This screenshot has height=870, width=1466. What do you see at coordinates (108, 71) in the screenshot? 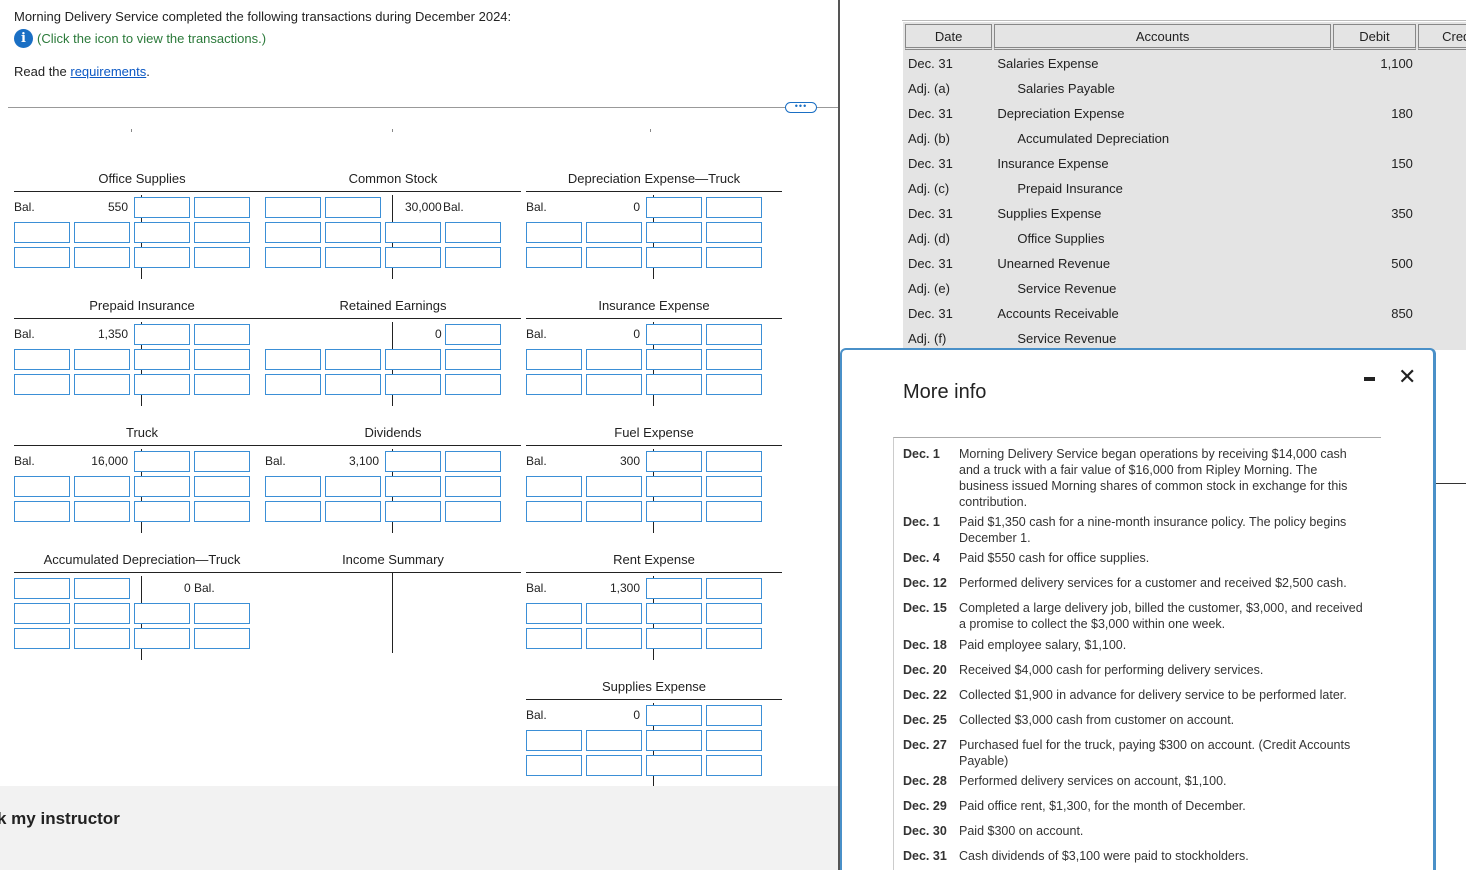
I see `requirements-link: requirements` at bounding box center [108, 71].